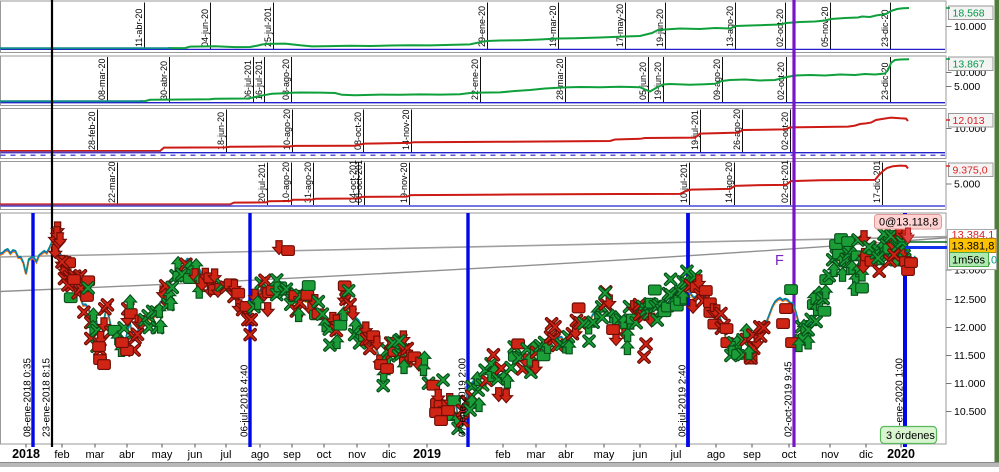  Describe the element at coordinates (427, 454) in the screenshot. I see `svg-text: 2019` at that location.